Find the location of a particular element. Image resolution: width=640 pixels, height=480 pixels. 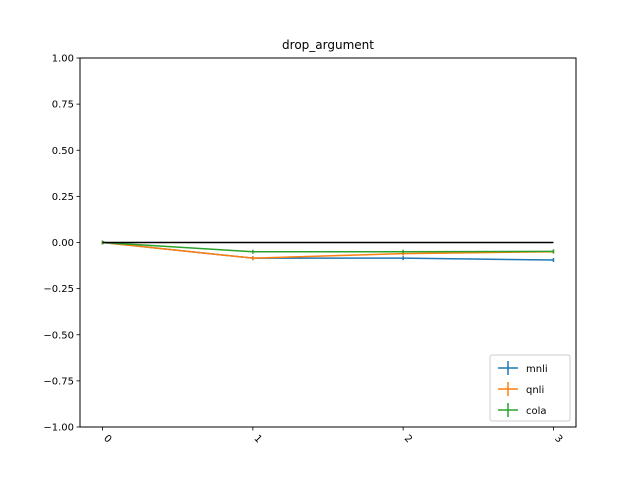

legend-label-cola: cola is located at coordinates (536, 411).